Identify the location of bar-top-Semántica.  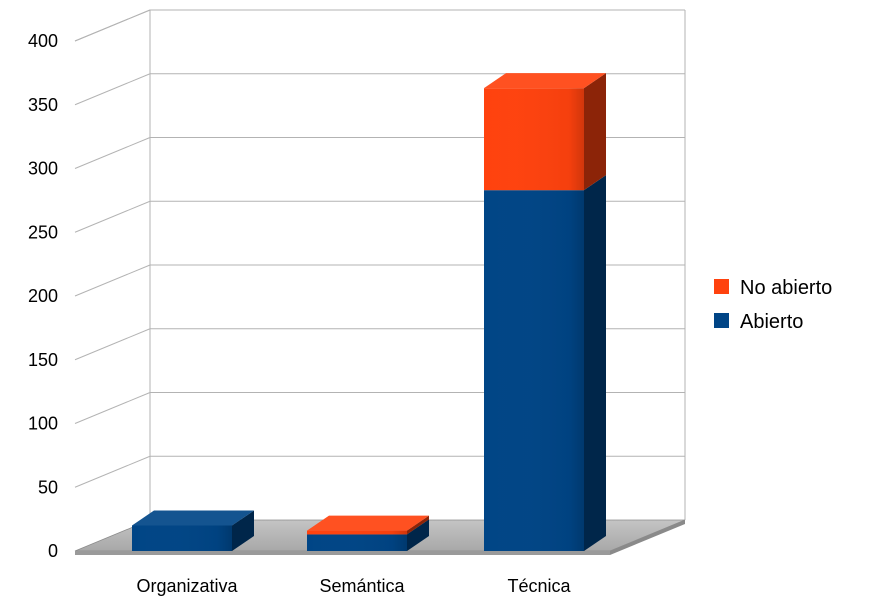
(368, 523).